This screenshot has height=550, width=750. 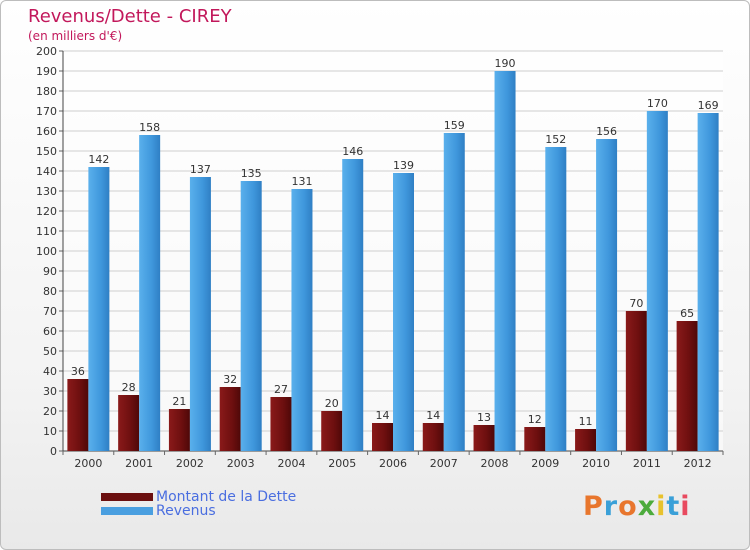 I want to click on data-label: 36, so click(x=78, y=371).